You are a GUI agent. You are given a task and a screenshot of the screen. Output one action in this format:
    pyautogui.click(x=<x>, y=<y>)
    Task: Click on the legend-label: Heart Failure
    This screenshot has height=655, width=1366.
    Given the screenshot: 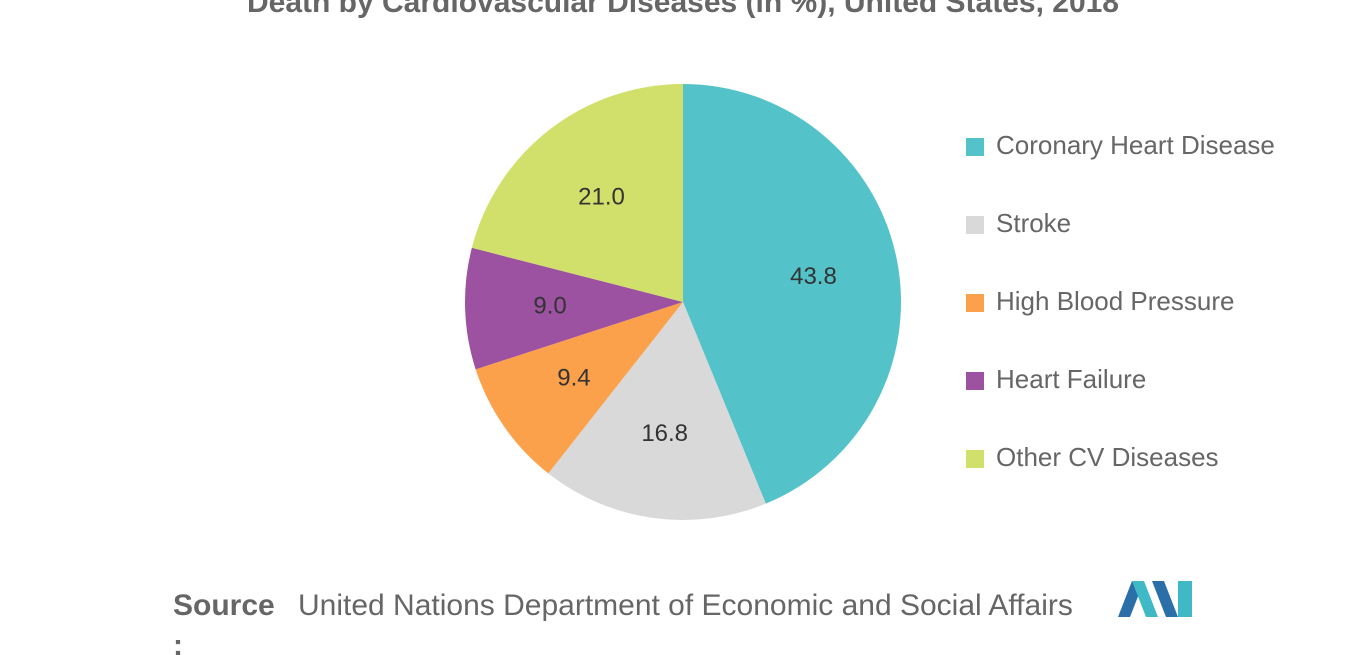 What is the action you would take?
    pyautogui.click(x=1071, y=379)
    